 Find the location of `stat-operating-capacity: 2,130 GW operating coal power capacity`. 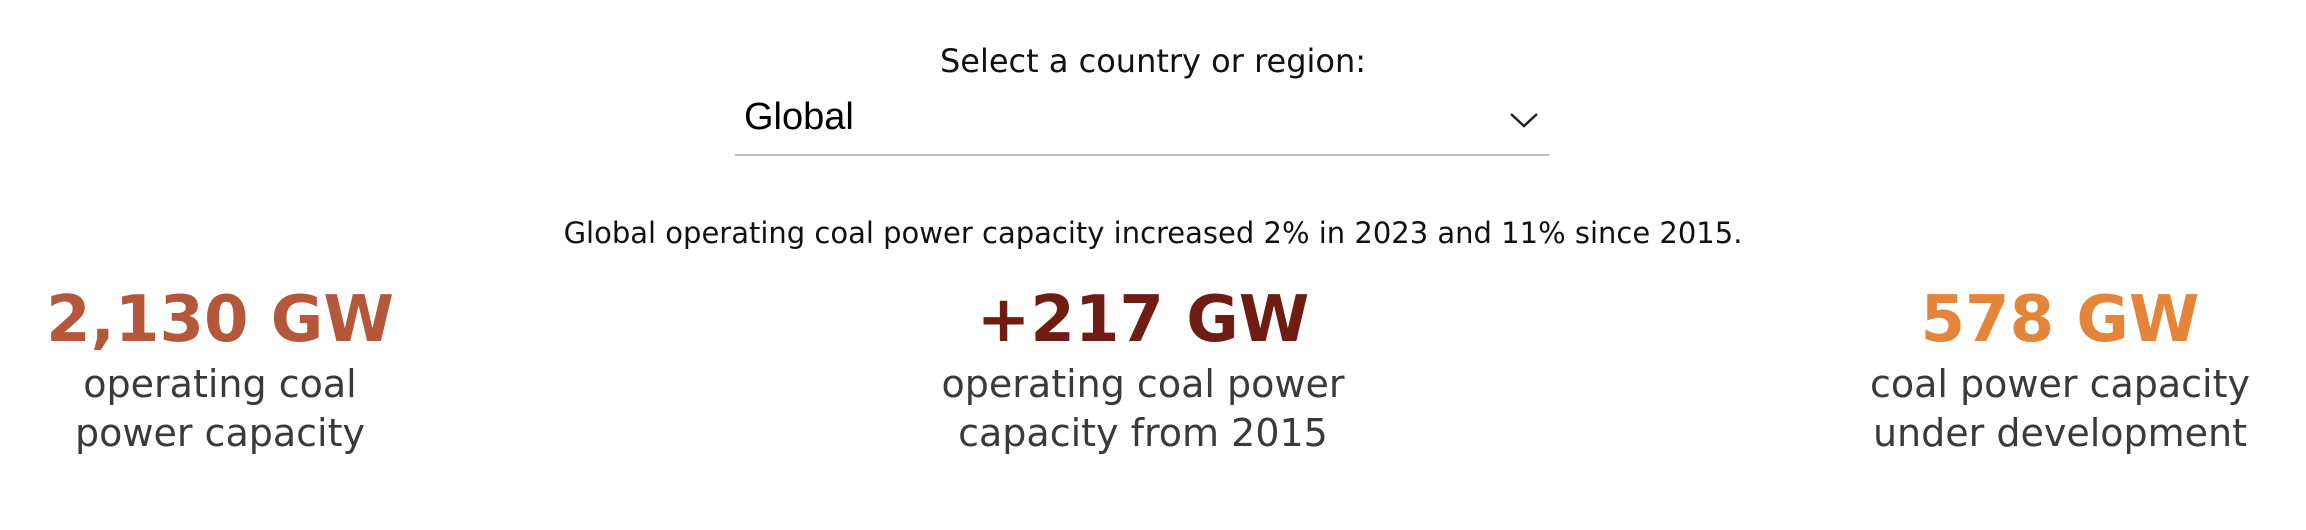

stat-operating-capacity: 2,130 GW operating coal power capacity is located at coordinates (220, 369).